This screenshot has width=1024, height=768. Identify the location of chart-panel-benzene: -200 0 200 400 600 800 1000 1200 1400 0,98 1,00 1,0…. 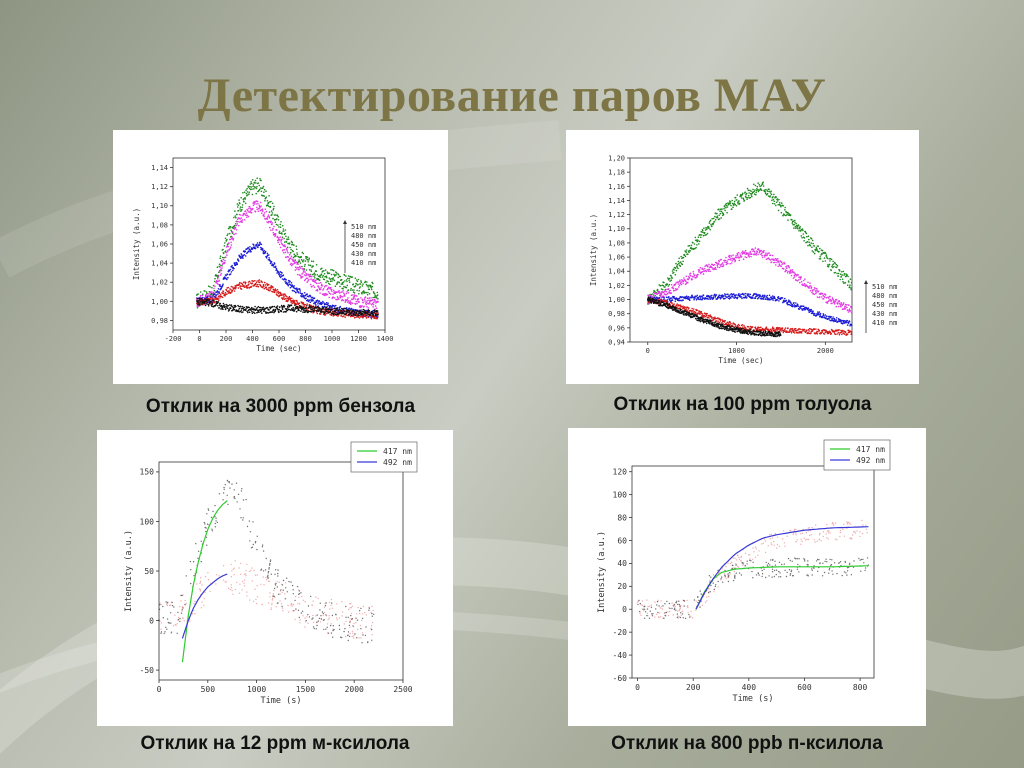
(280, 257).